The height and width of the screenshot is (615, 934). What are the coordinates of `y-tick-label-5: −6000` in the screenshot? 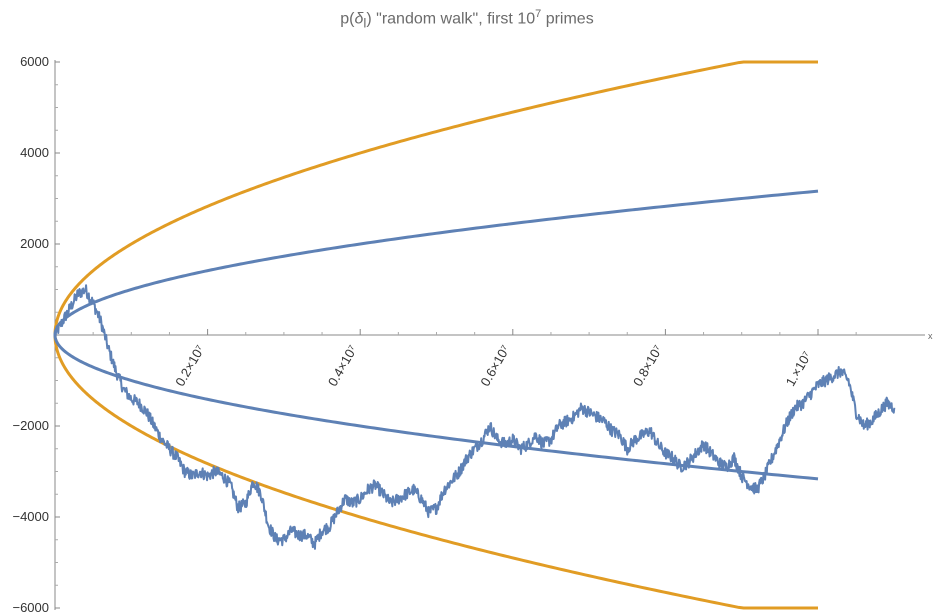 It's located at (30, 607).